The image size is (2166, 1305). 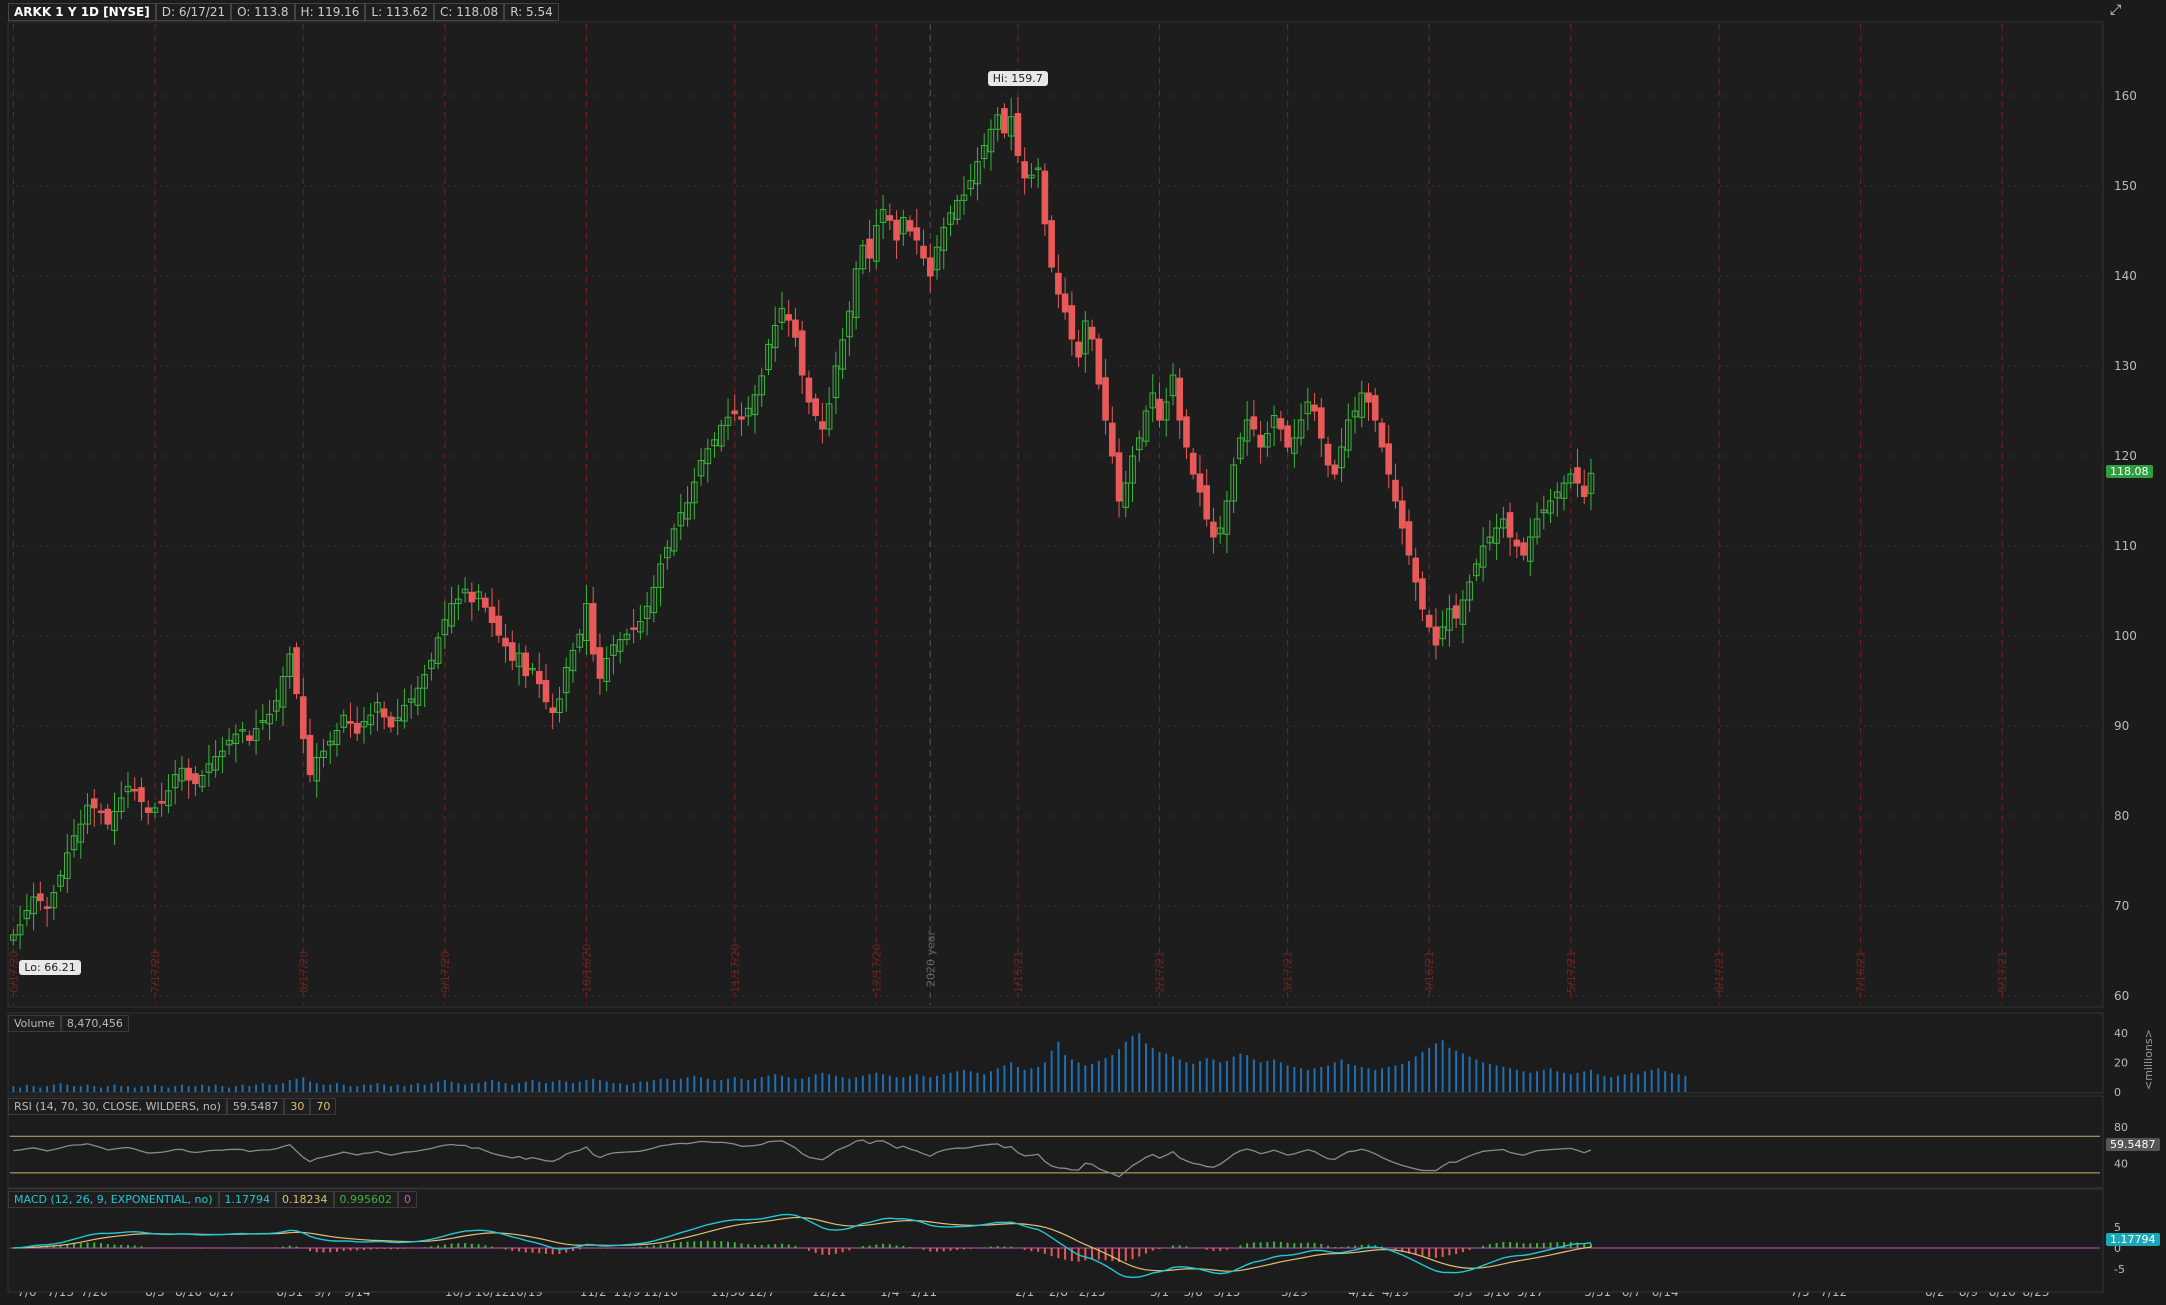 I want to click on period-label: 12/17/20, so click(x=876, y=968).